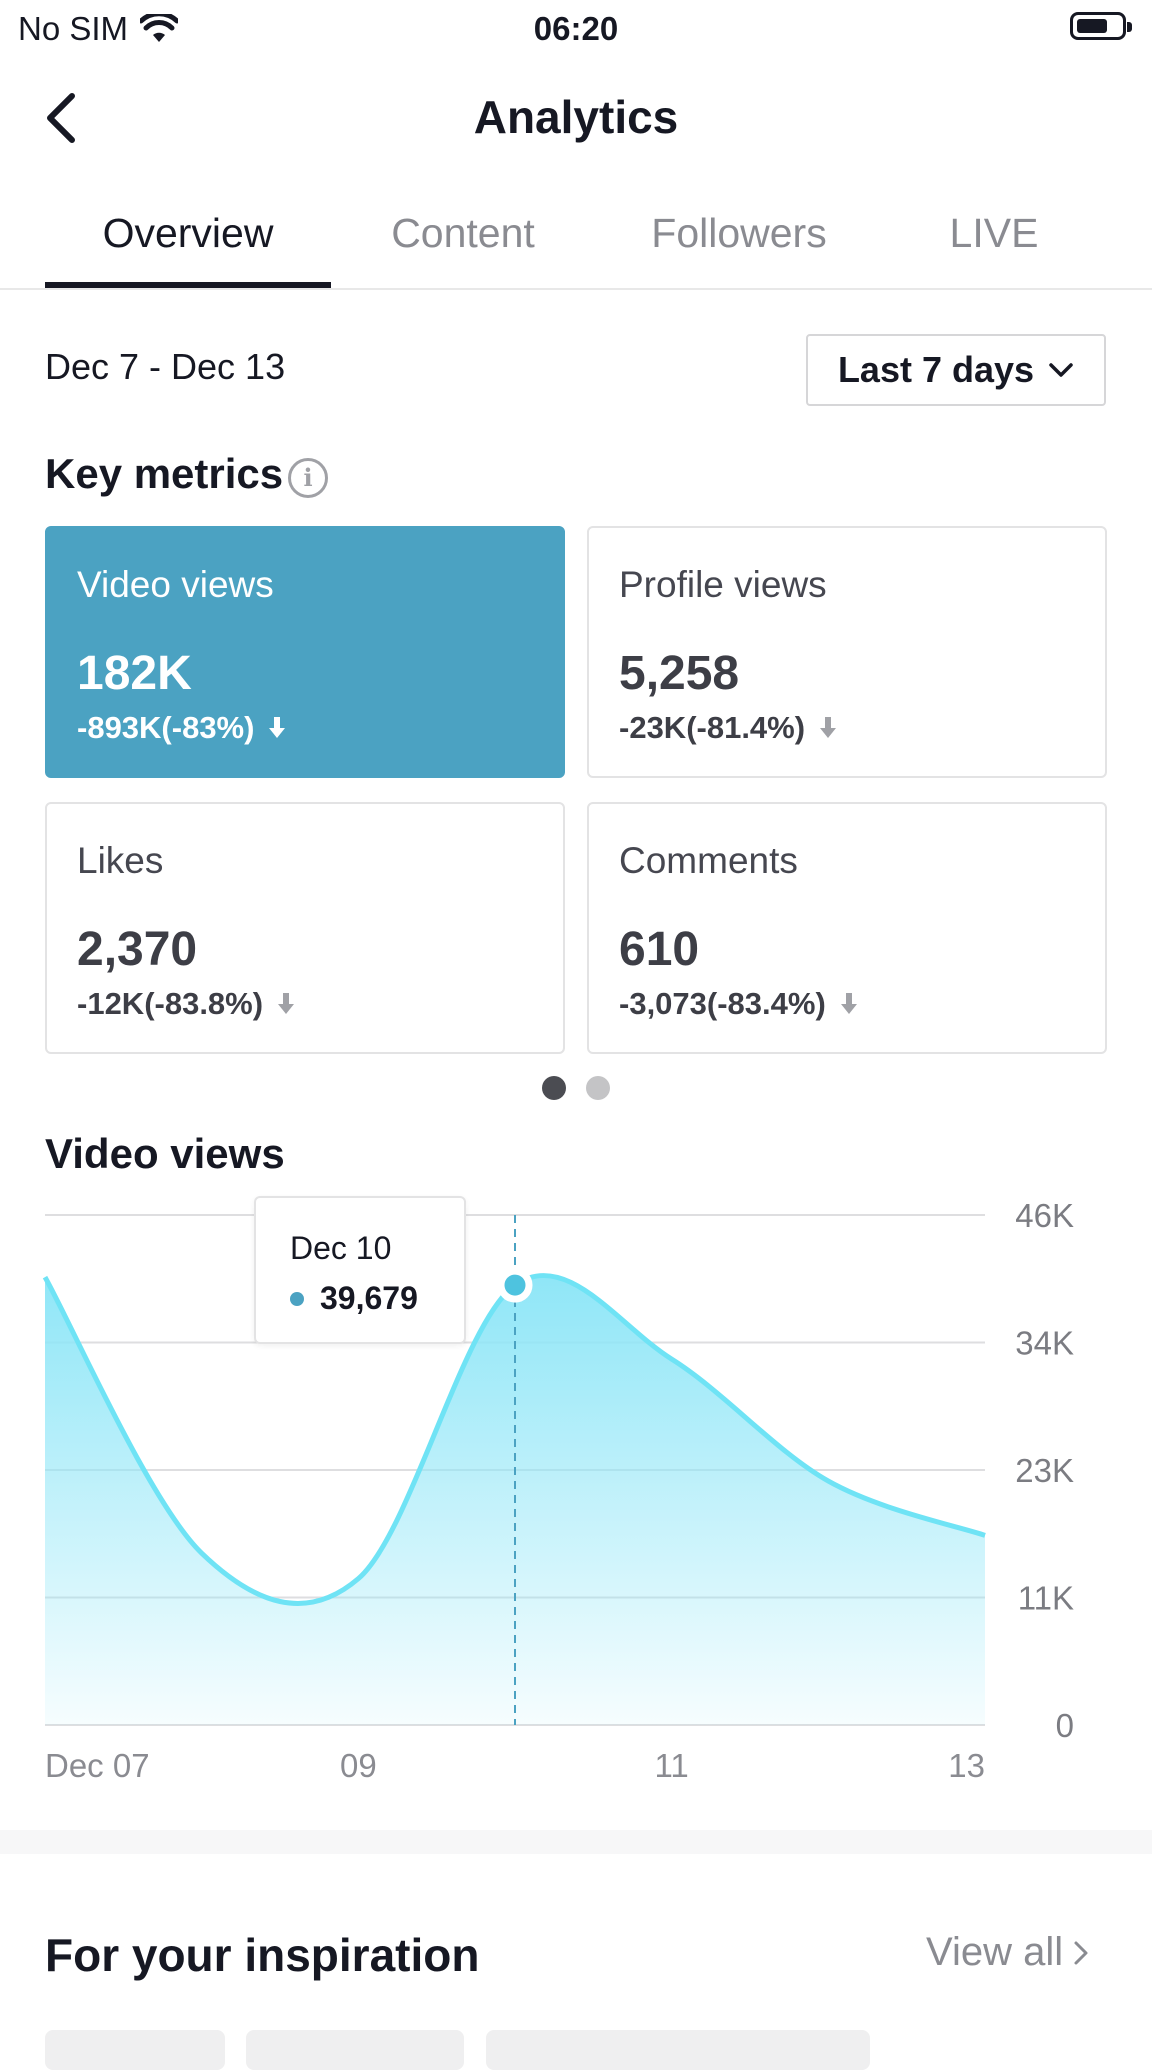 This screenshot has height=2070, width=1152. What do you see at coordinates (175, 584) in the screenshot?
I see `metric-label: Video views` at bounding box center [175, 584].